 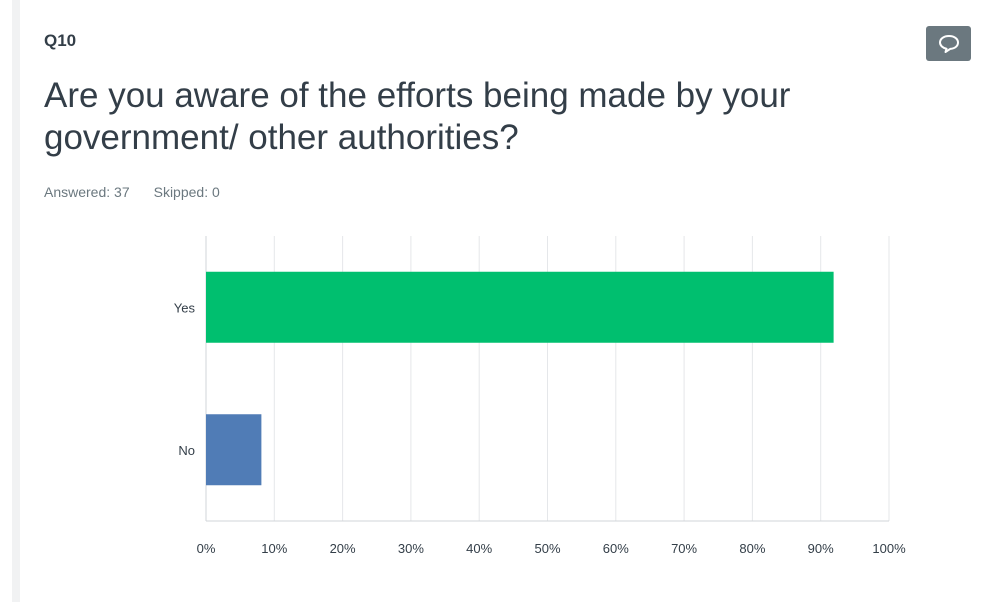 I want to click on left-border, so click(x=16, y=301).